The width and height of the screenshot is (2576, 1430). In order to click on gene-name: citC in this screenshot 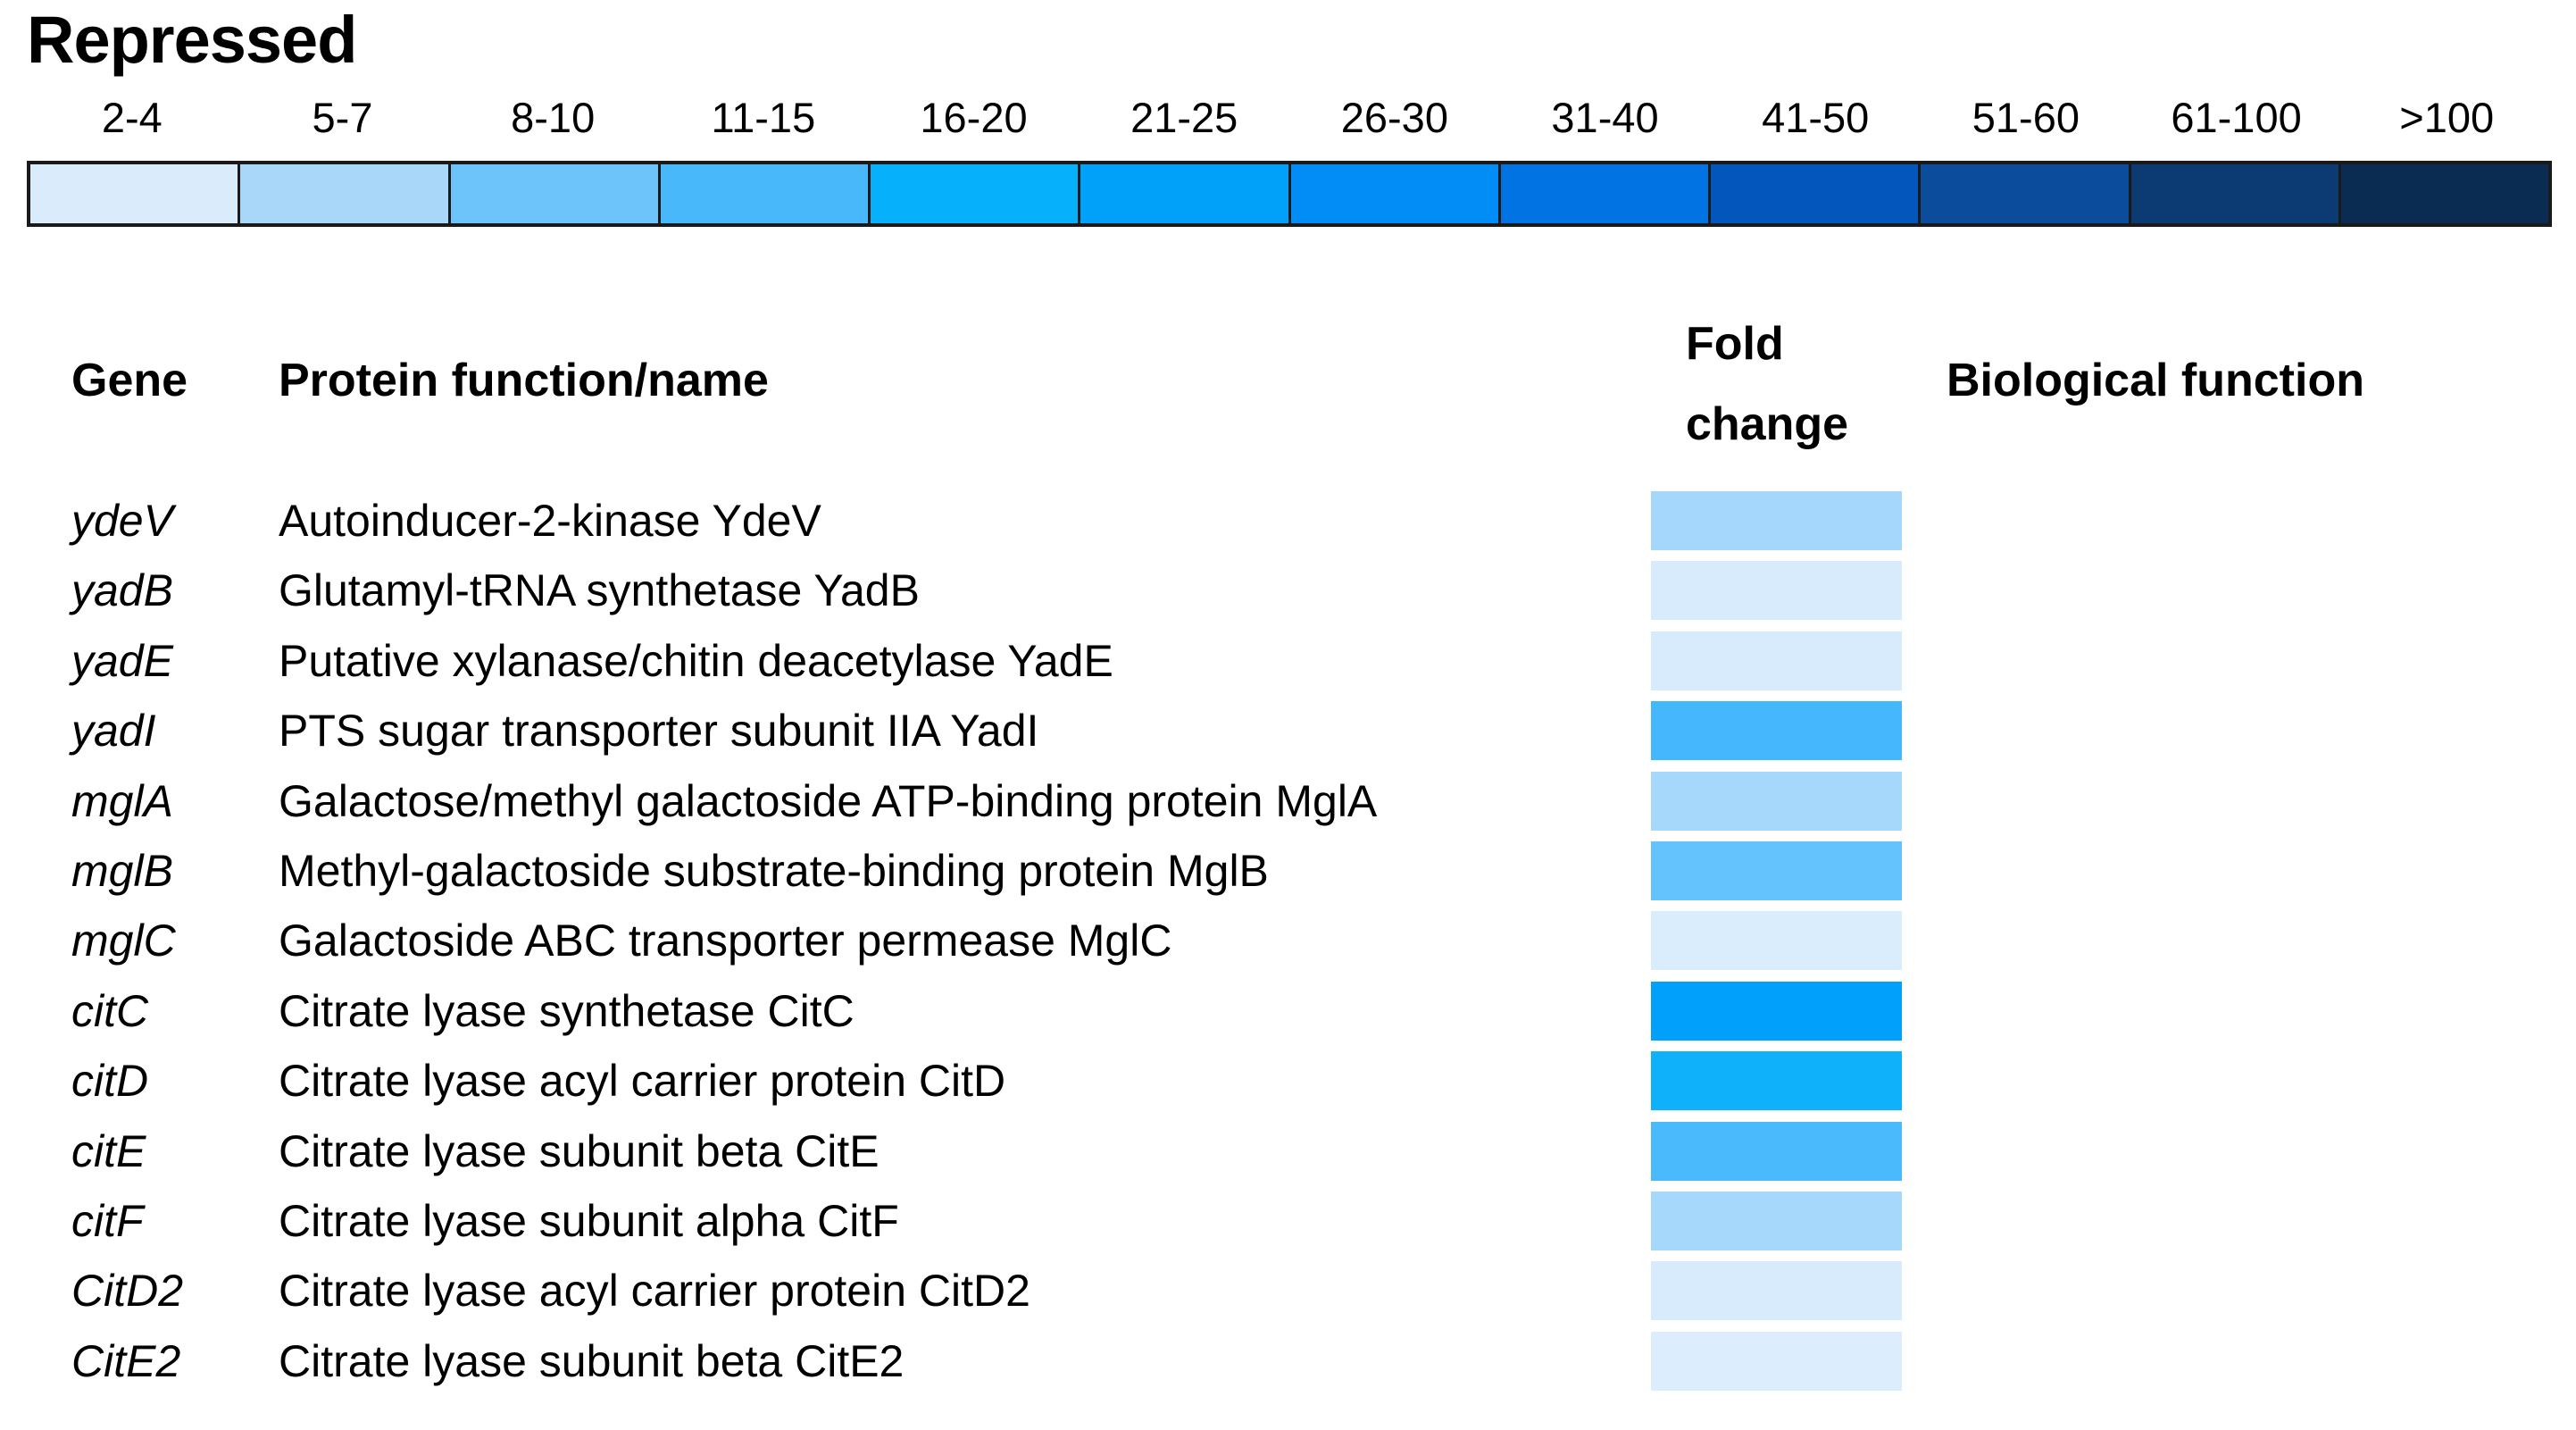, I will do `click(110, 1011)`.